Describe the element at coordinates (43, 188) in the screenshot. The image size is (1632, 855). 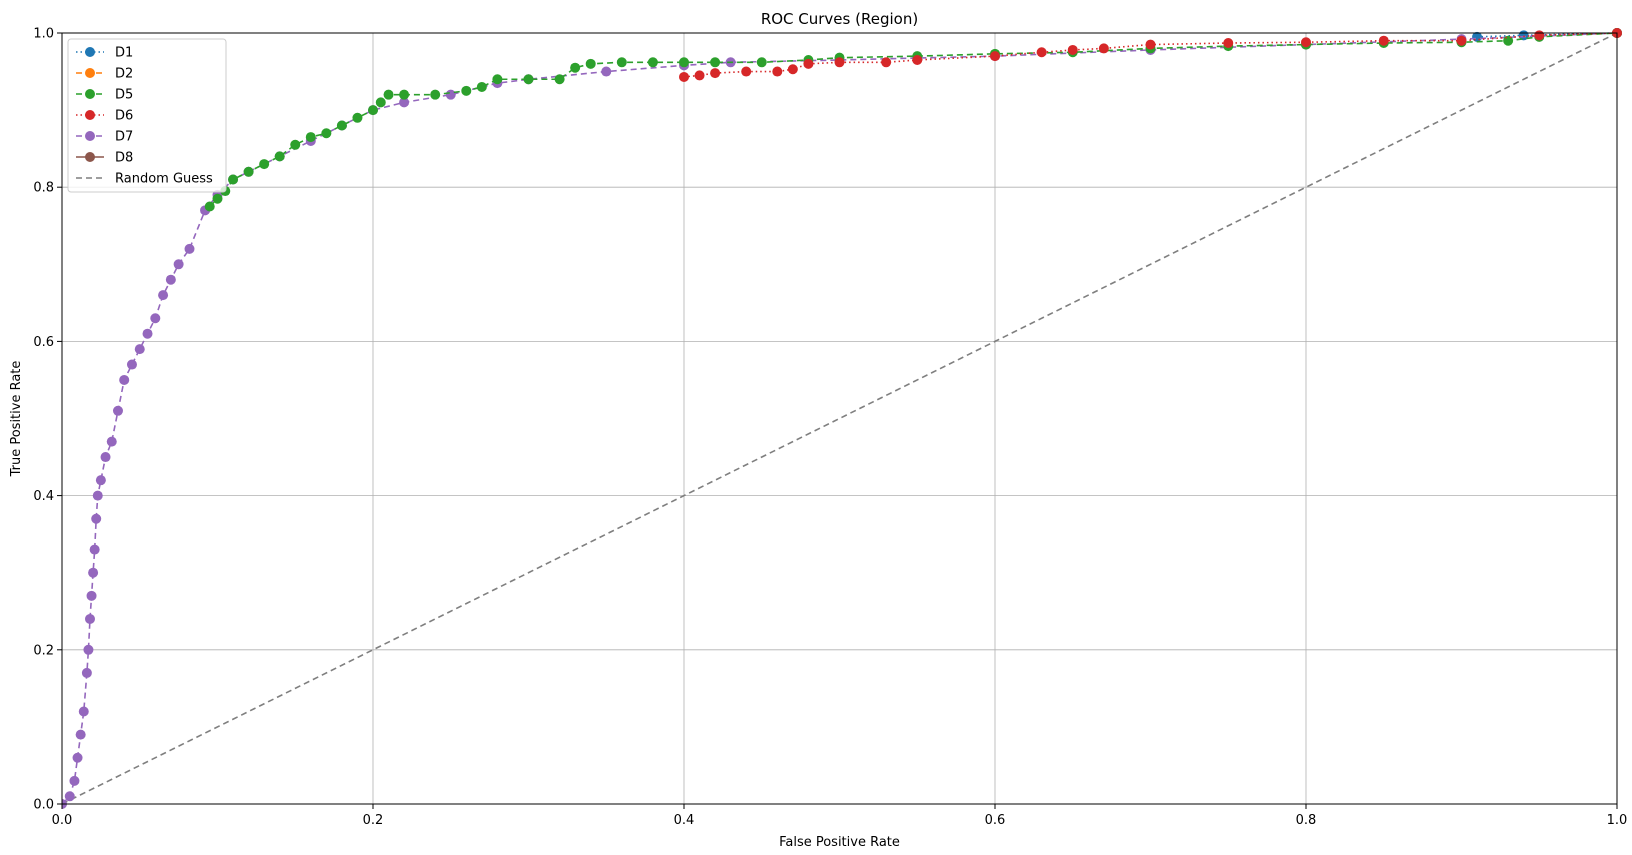
I see `y-tick-label: 0.8` at that location.